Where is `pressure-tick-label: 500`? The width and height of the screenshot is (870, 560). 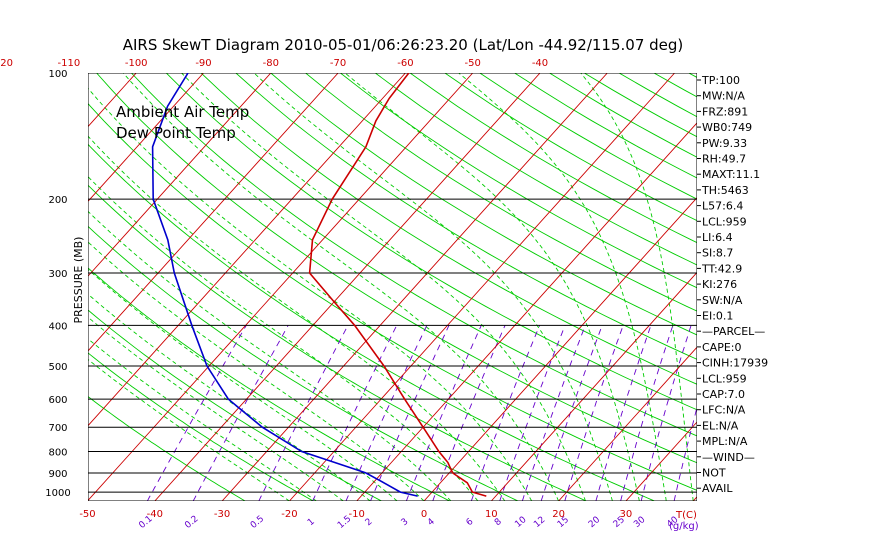
pressure-tick-label: 500 is located at coordinates (57, 367).